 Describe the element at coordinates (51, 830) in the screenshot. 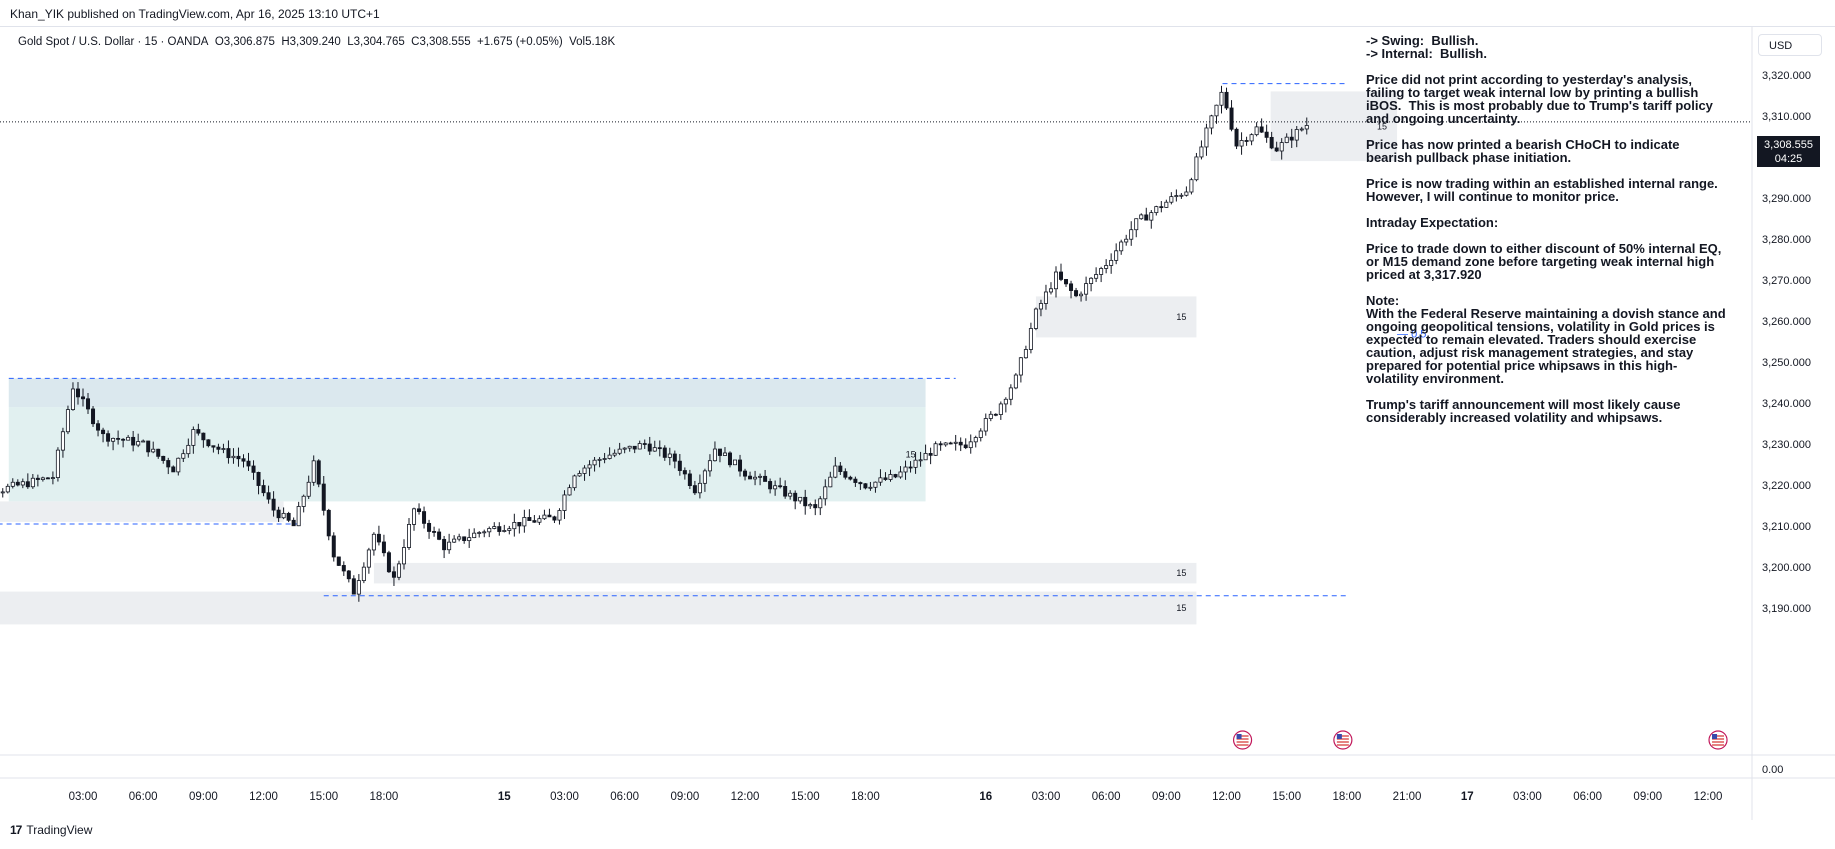

I see `footer-brand: 17 TradingView` at that location.